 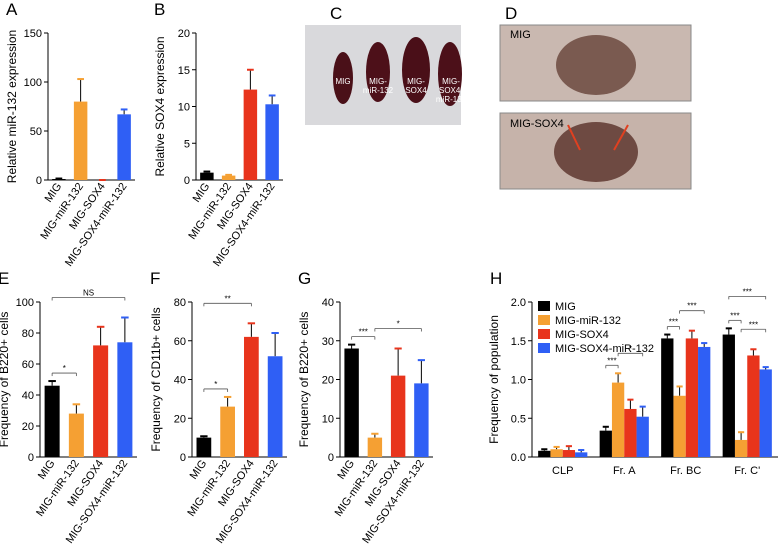 I want to click on y-tick-label: 0.5, so click(x=518, y=419).